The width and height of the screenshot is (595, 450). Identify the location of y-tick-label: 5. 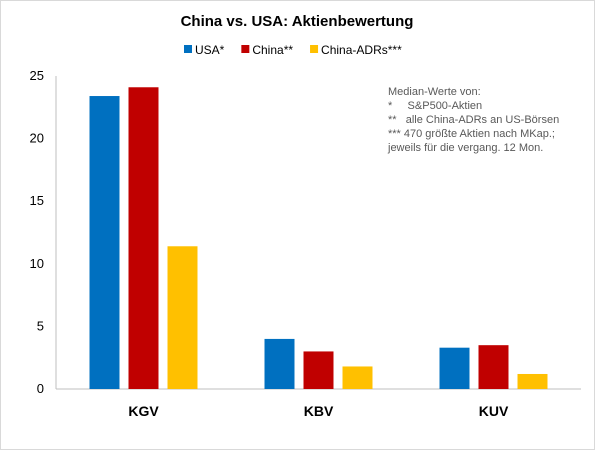
(40, 325).